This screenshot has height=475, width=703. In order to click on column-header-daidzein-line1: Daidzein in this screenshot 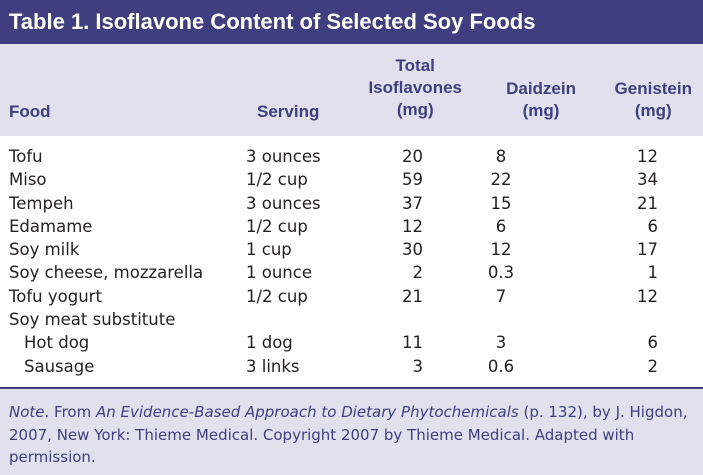, I will do `click(541, 88)`.